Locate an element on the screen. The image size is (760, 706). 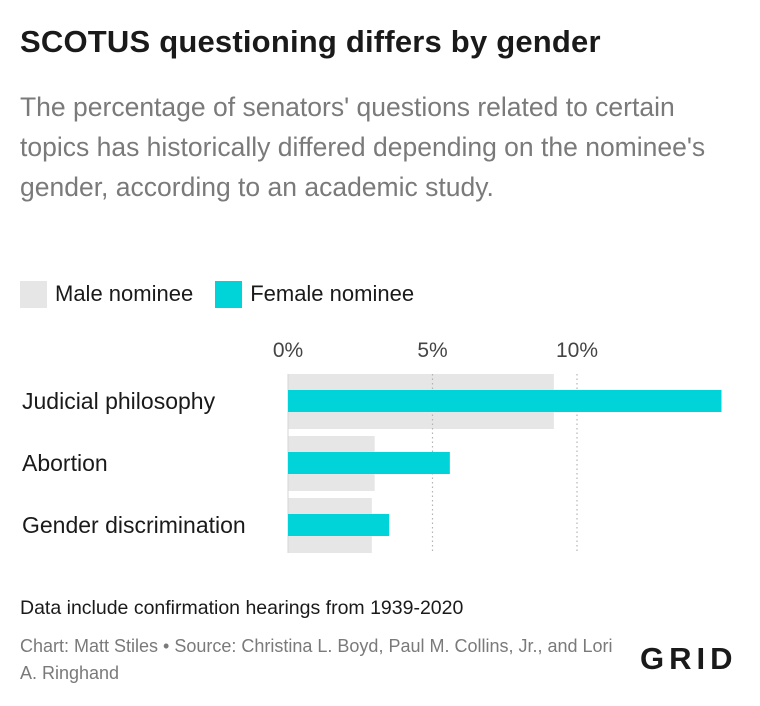
legend-item-male: Male nominee is located at coordinates (107, 294).